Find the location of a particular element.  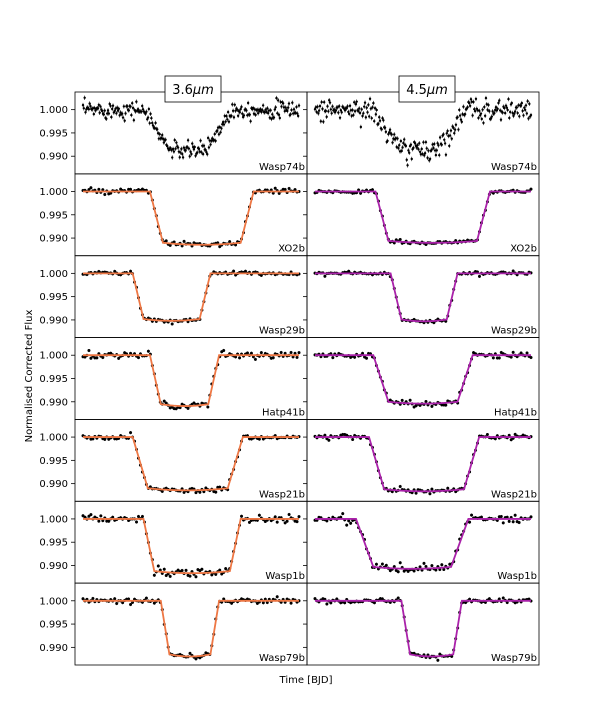

y-tick-label: 0.995 is located at coordinates (53, 543).